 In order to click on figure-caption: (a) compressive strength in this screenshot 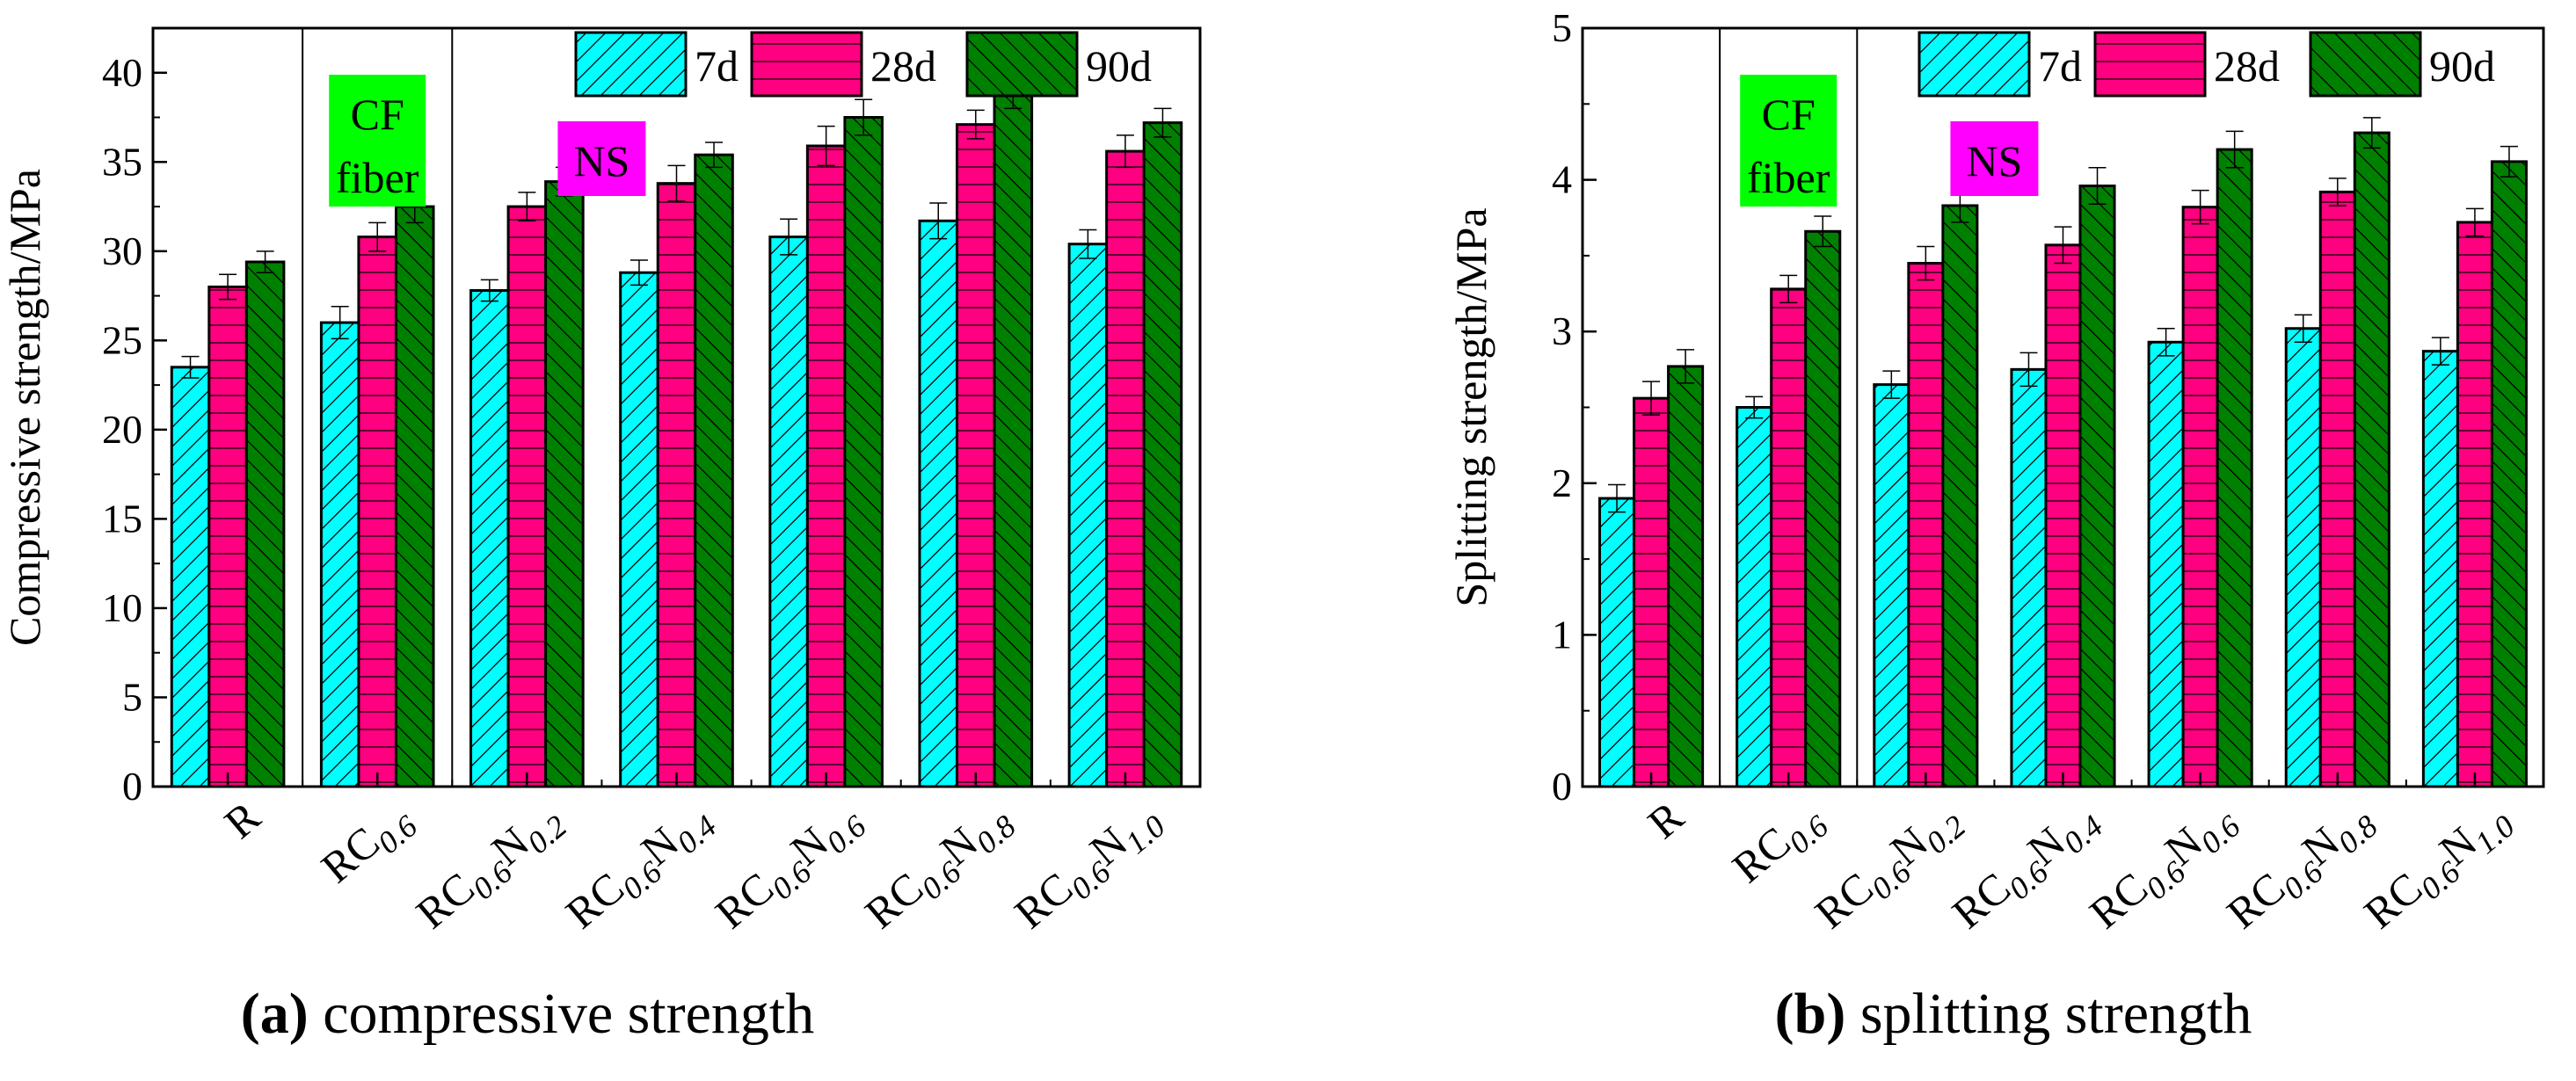, I will do `click(528, 1014)`.